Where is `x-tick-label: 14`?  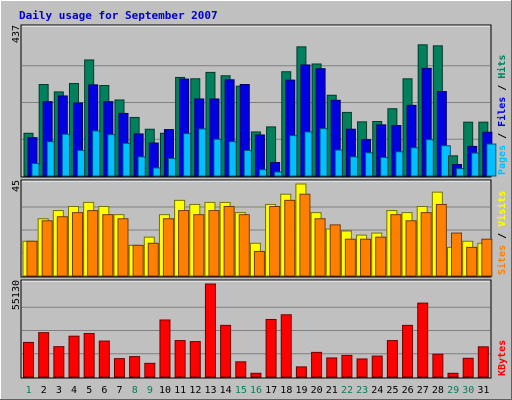 x-tick-label: 14 is located at coordinates (226, 390).